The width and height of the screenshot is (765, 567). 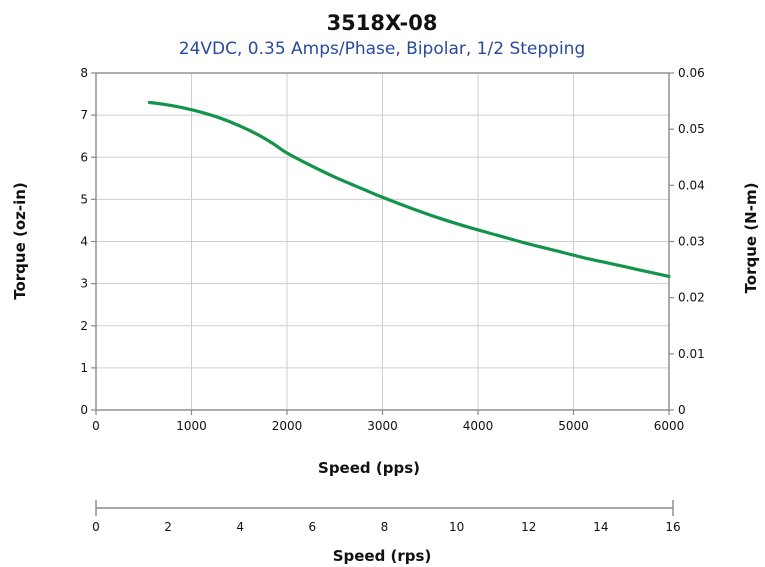 I want to click on rps-tick-label: 6, so click(x=313, y=527).